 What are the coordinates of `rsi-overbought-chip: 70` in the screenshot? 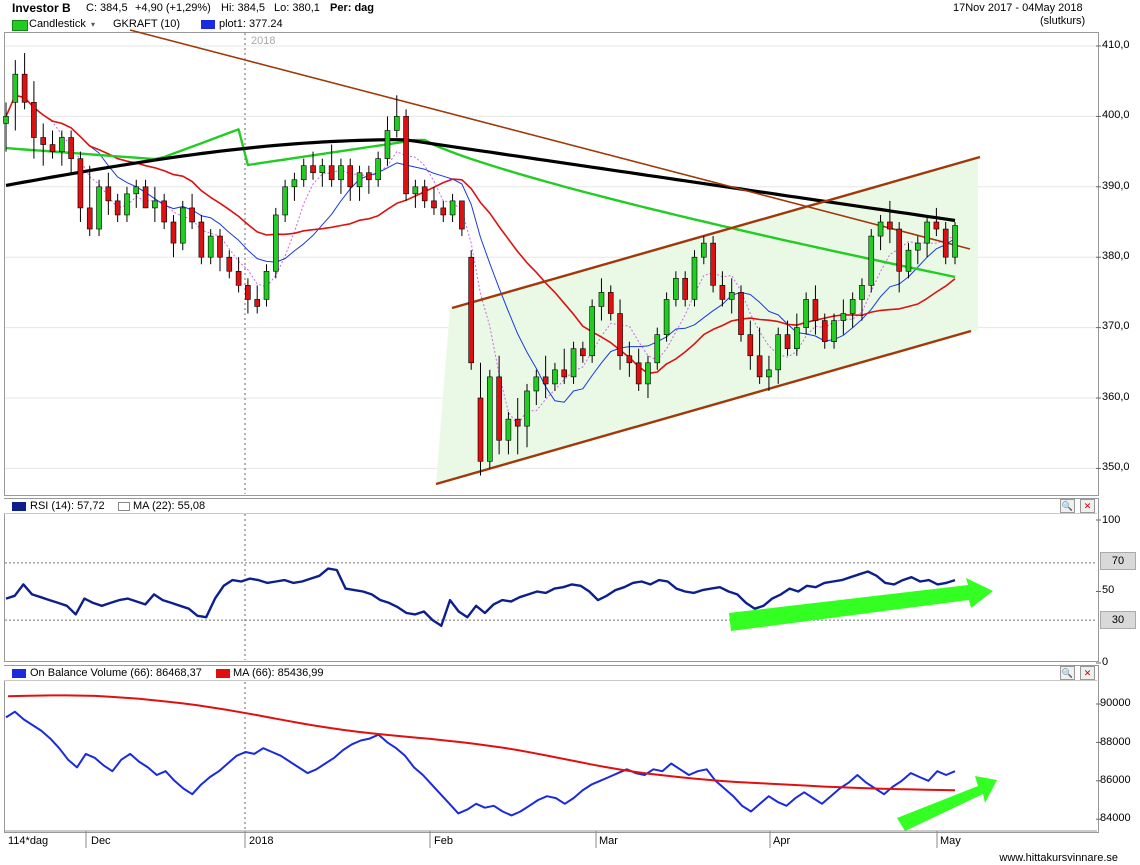 It's located at (1118, 561).